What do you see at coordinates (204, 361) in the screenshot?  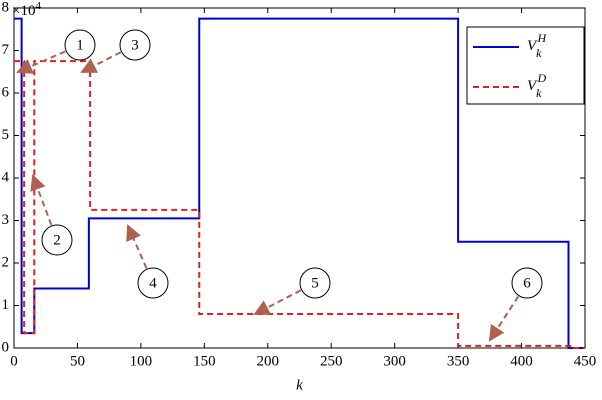 I see `x-tick-label: 150` at bounding box center [204, 361].